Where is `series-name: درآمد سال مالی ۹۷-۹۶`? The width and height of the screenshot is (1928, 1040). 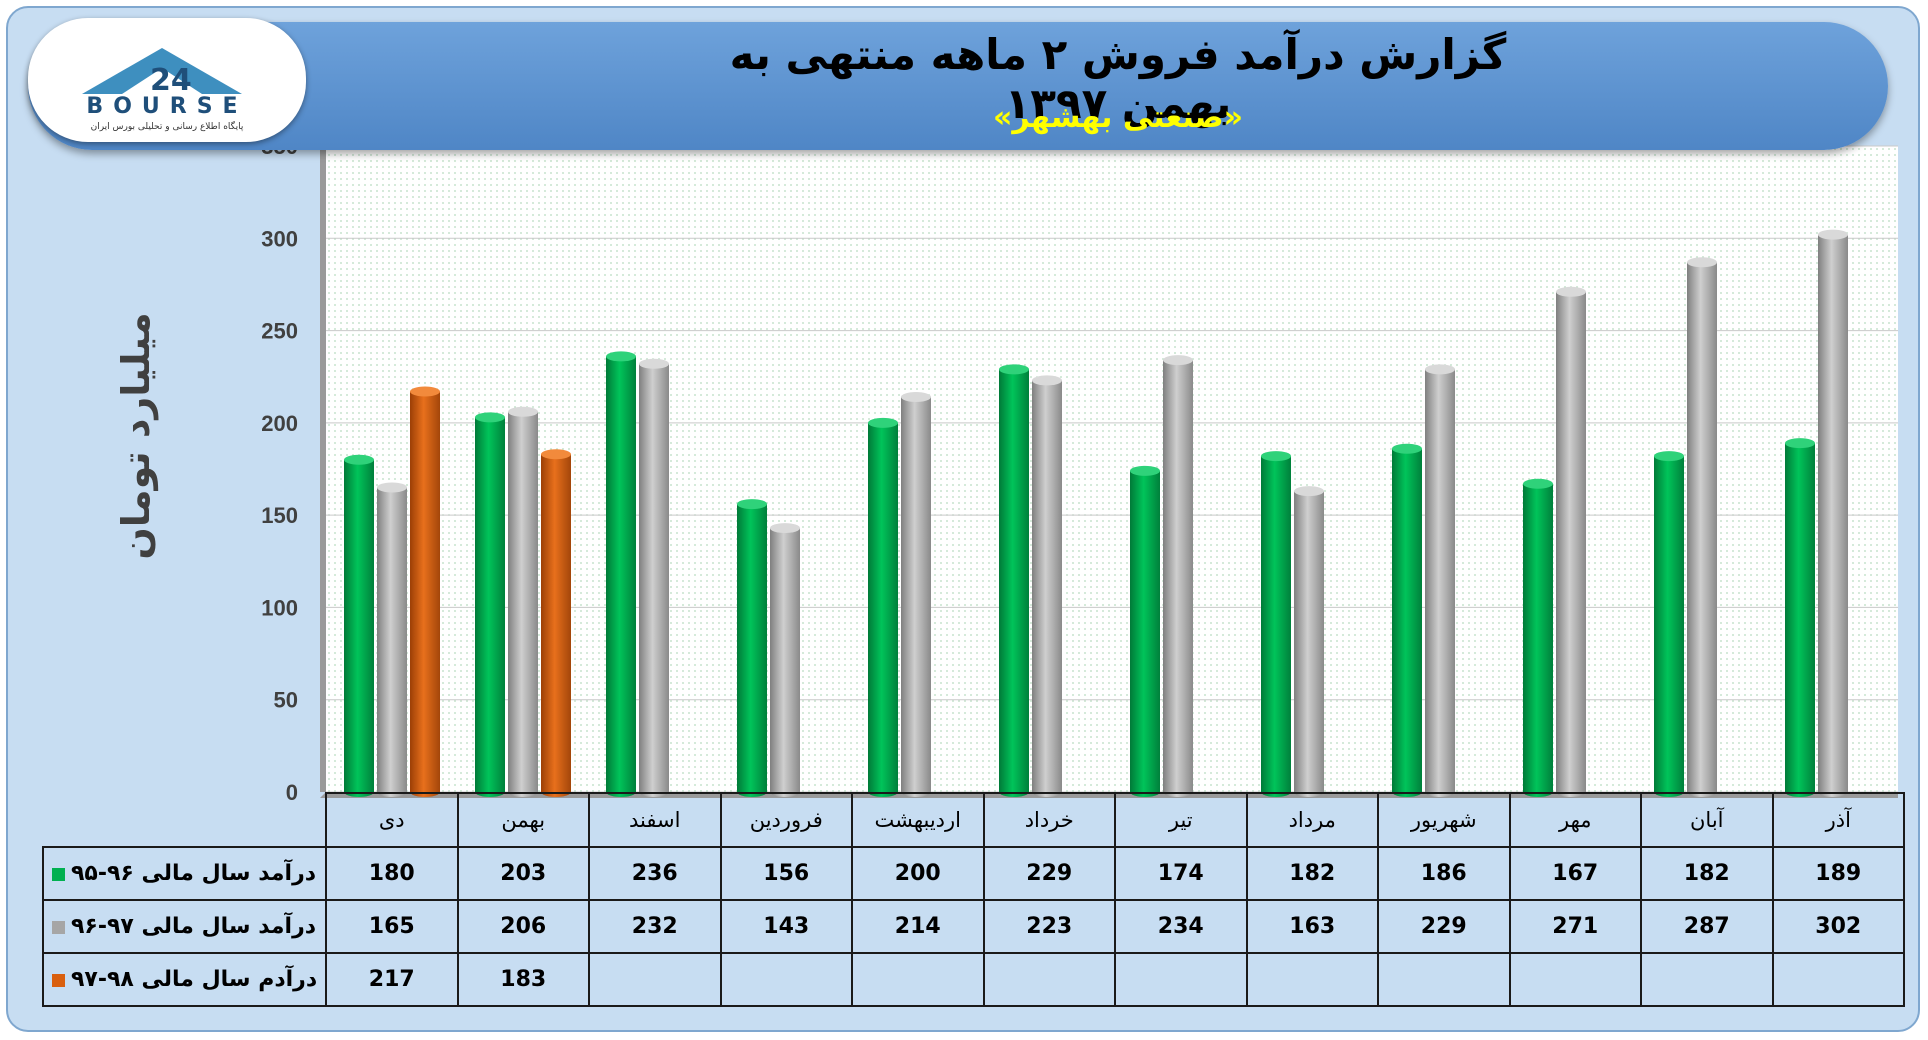
series-name: درآمد سال مالی ۹۷-۹۶ is located at coordinates (194, 926).